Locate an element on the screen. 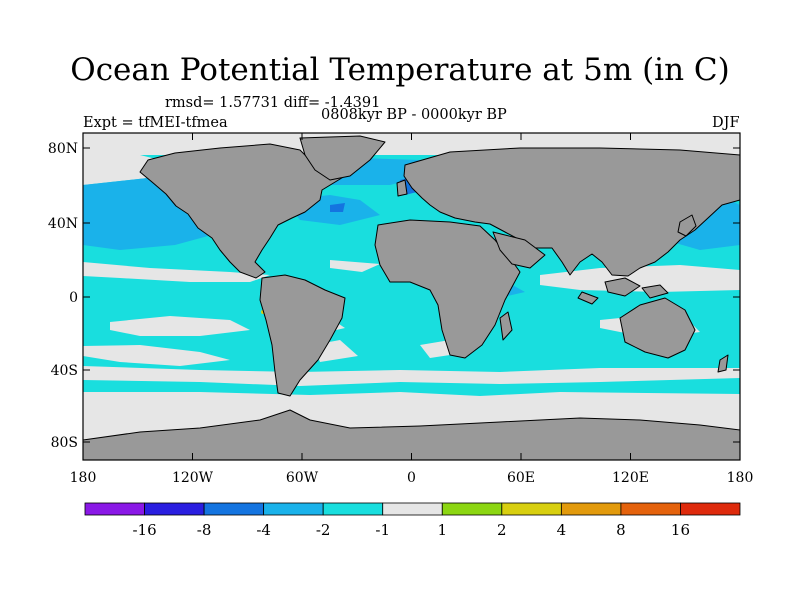 The width and height of the screenshot is (800, 600). y-tick-label: 80S is located at coordinates (64, 443).